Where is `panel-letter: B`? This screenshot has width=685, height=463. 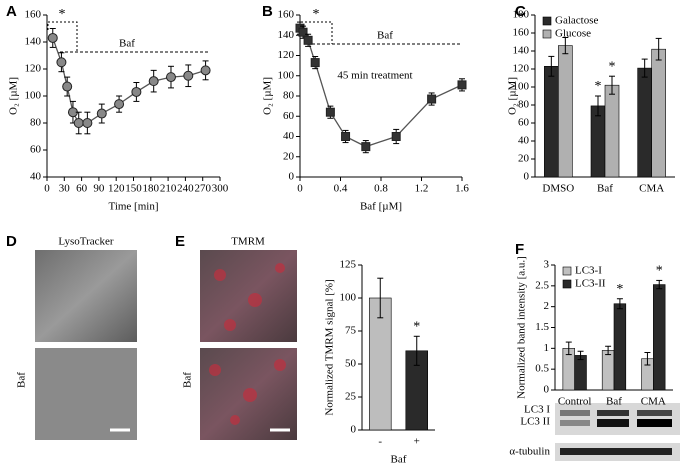
panel-letter: B is located at coordinates (267, 11).